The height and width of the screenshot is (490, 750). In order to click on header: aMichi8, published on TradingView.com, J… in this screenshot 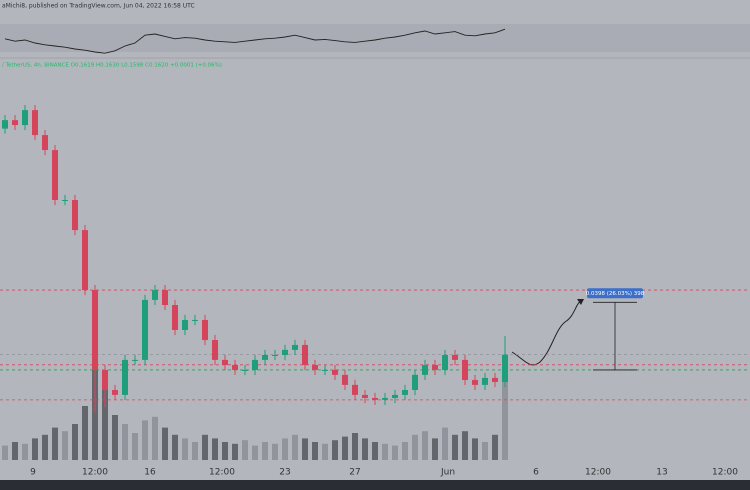, I will do `click(98, 6)`.